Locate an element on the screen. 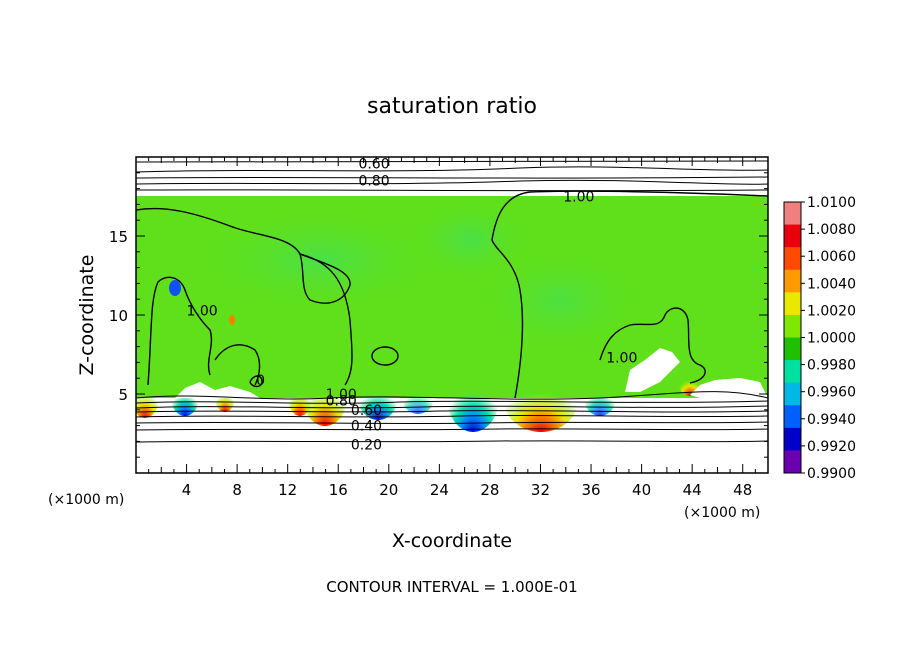  colorbar-label: 0.9940 is located at coordinates (831, 420).